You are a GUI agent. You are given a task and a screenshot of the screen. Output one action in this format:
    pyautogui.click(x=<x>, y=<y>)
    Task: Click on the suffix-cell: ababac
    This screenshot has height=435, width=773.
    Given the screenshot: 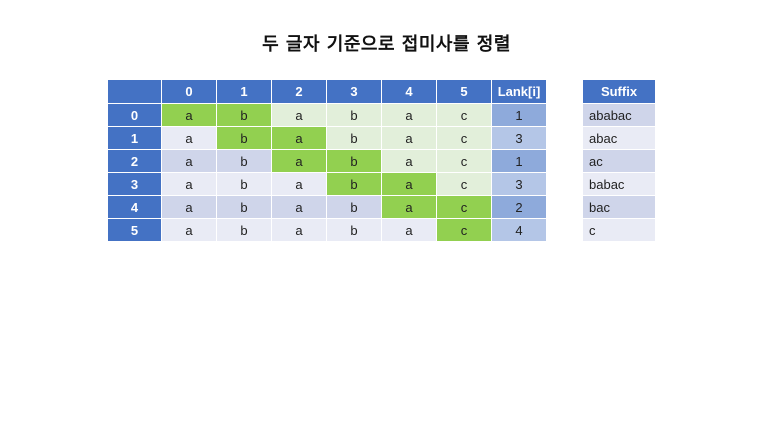 What is the action you would take?
    pyautogui.click(x=619, y=115)
    